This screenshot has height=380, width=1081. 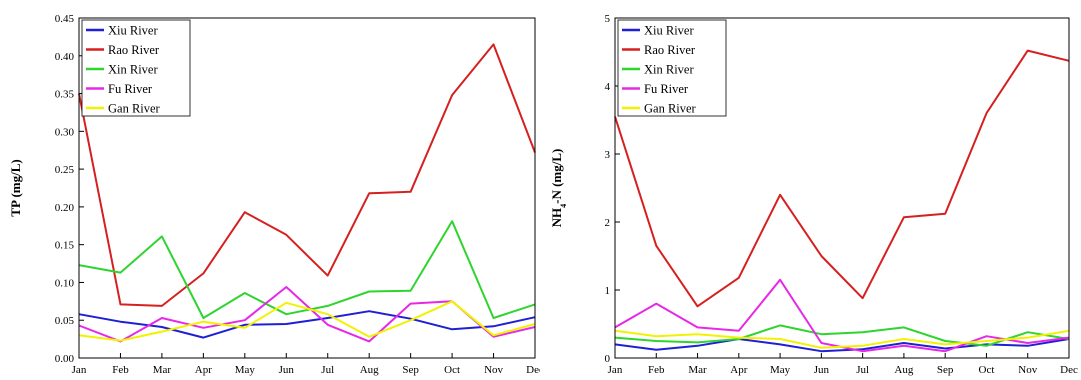 What do you see at coordinates (608, 87) in the screenshot?
I see `y-tick-label: 4` at bounding box center [608, 87].